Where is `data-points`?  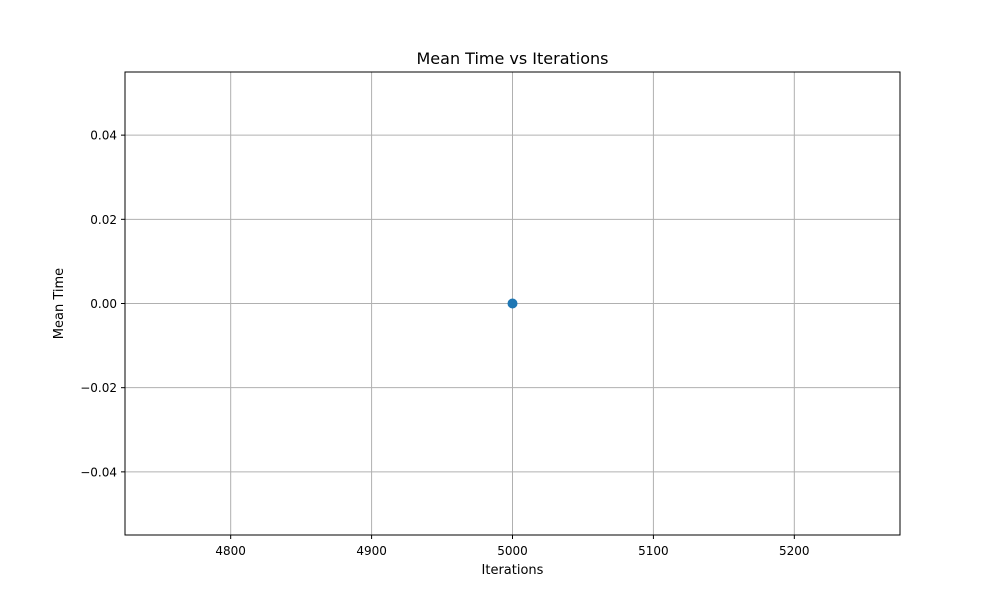 data-points is located at coordinates (512, 303).